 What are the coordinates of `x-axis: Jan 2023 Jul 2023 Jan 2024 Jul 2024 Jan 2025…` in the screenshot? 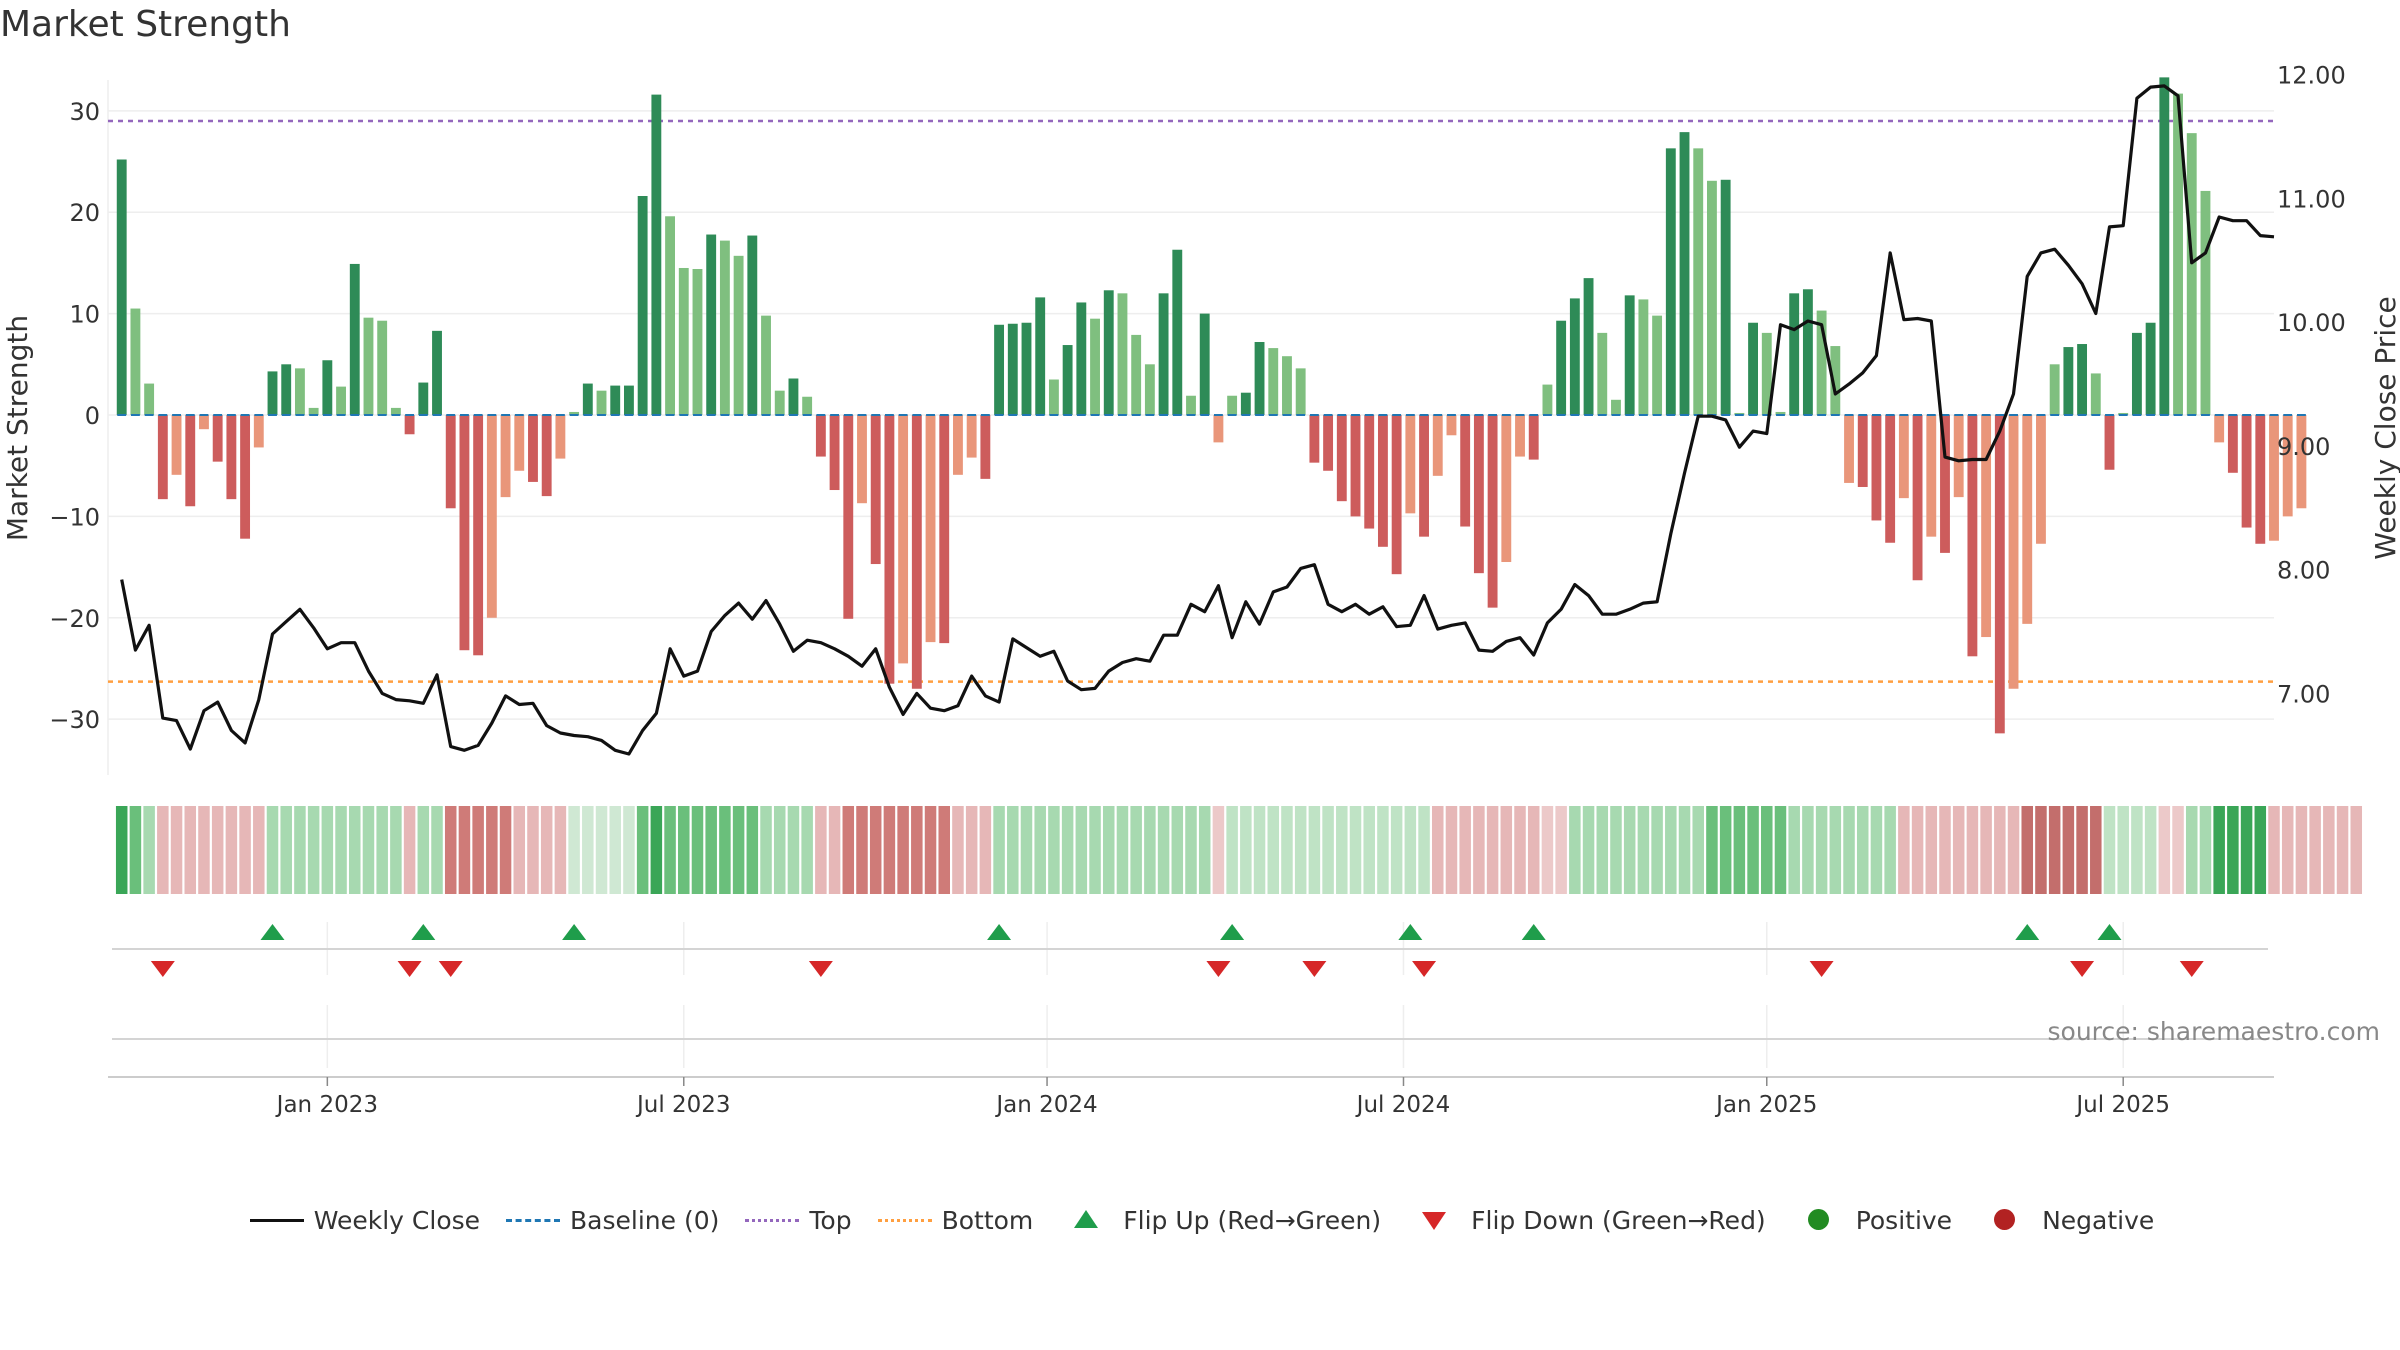 It's located at (1191, 1097).